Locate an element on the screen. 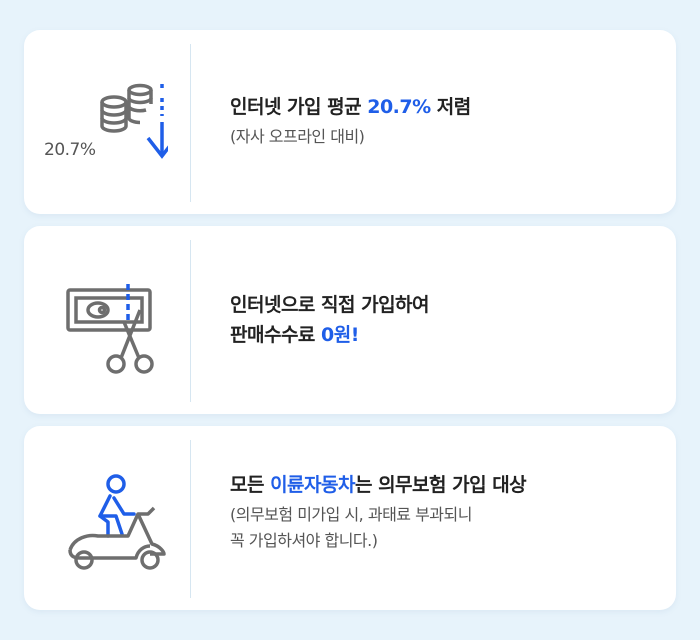 The height and width of the screenshot is (640, 700). discount-subtitle: (자사 오프라인 대비) is located at coordinates (297, 136).